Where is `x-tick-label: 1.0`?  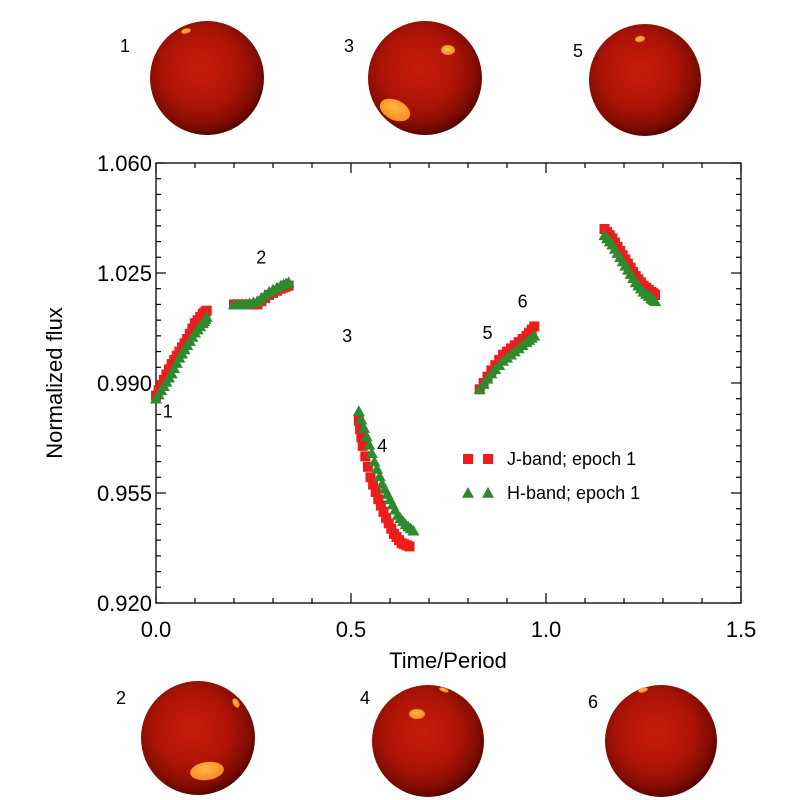 x-tick-label: 1.0 is located at coordinates (546, 629).